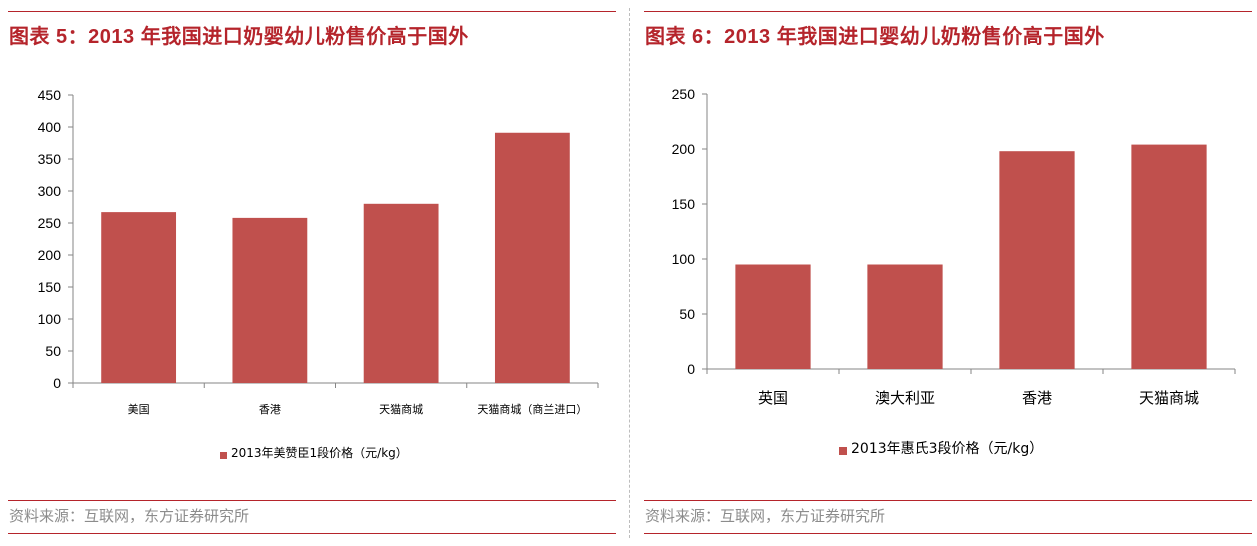 The height and width of the screenshot is (546, 1257). Describe the element at coordinates (629, 273) in the screenshot. I see `panel-divider` at that location.